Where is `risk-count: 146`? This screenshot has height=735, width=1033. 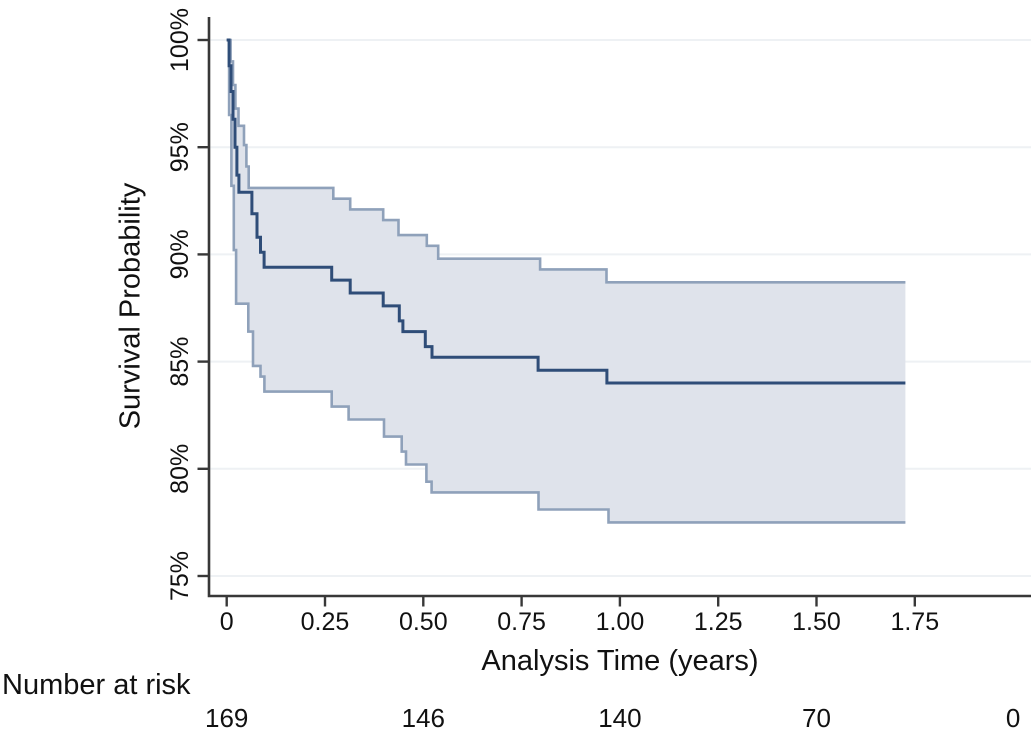
risk-count: 146 is located at coordinates (423, 718).